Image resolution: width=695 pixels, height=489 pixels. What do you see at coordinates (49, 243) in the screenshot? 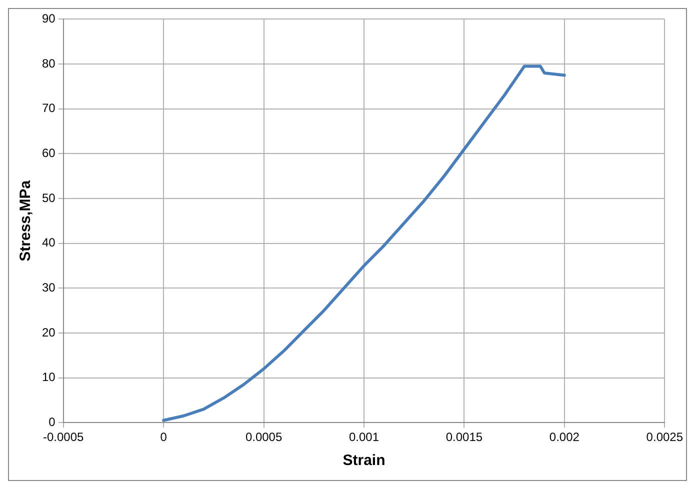
I see `y-tick-label: 40` at bounding box center [49, 243].